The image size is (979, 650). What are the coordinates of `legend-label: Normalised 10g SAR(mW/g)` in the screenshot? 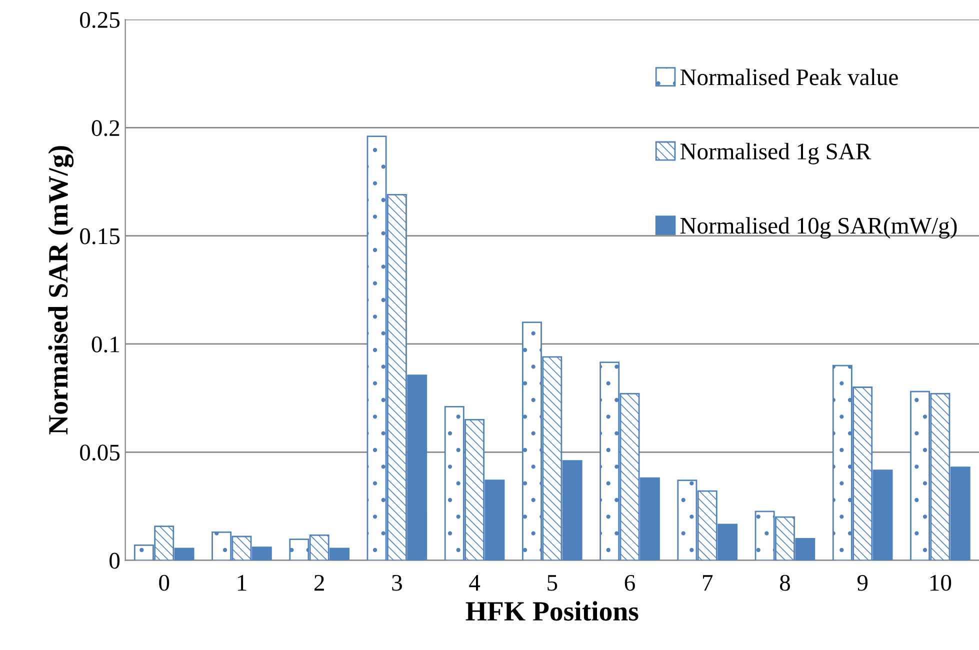 It's located at (818, 228).